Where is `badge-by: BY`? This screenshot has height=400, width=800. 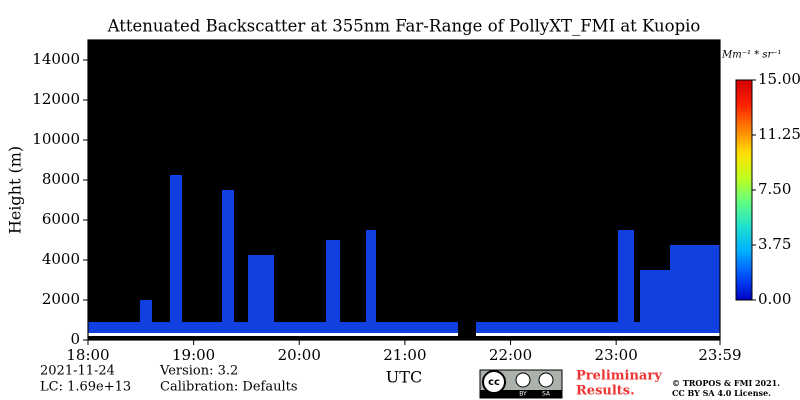 badge-by: BY is located at coordinates (523, 394).